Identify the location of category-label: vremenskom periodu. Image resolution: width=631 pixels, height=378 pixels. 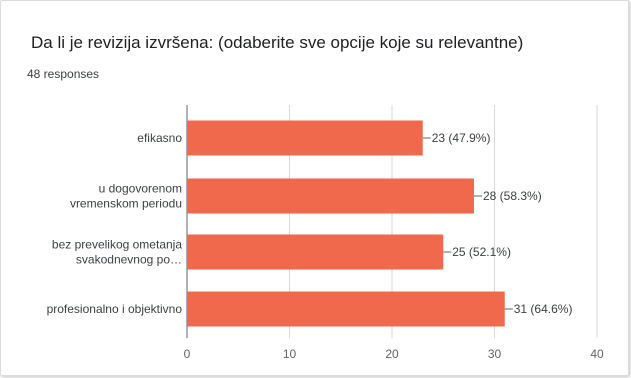
(126, 204).